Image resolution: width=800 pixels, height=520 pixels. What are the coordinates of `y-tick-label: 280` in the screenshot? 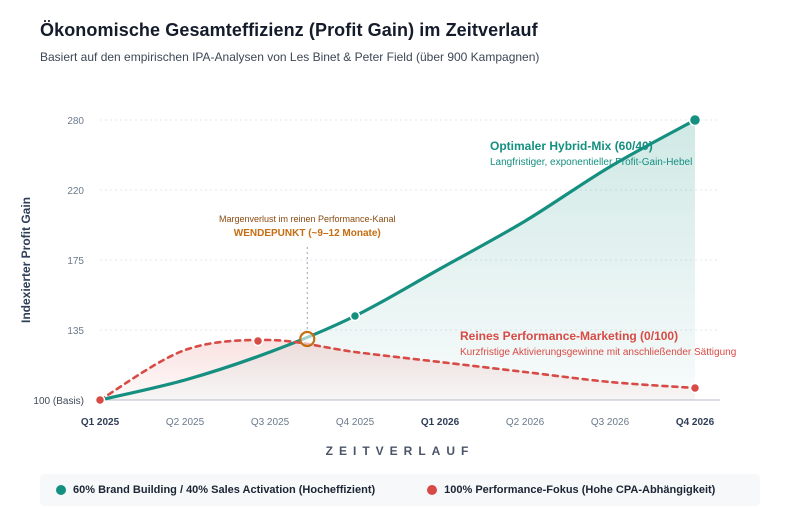 It's located at (75, 121).